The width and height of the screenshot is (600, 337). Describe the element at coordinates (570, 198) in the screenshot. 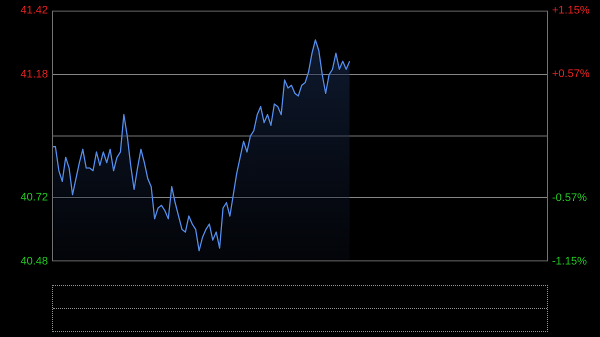

I see `y2-tick-label: -0.57%` at that location.